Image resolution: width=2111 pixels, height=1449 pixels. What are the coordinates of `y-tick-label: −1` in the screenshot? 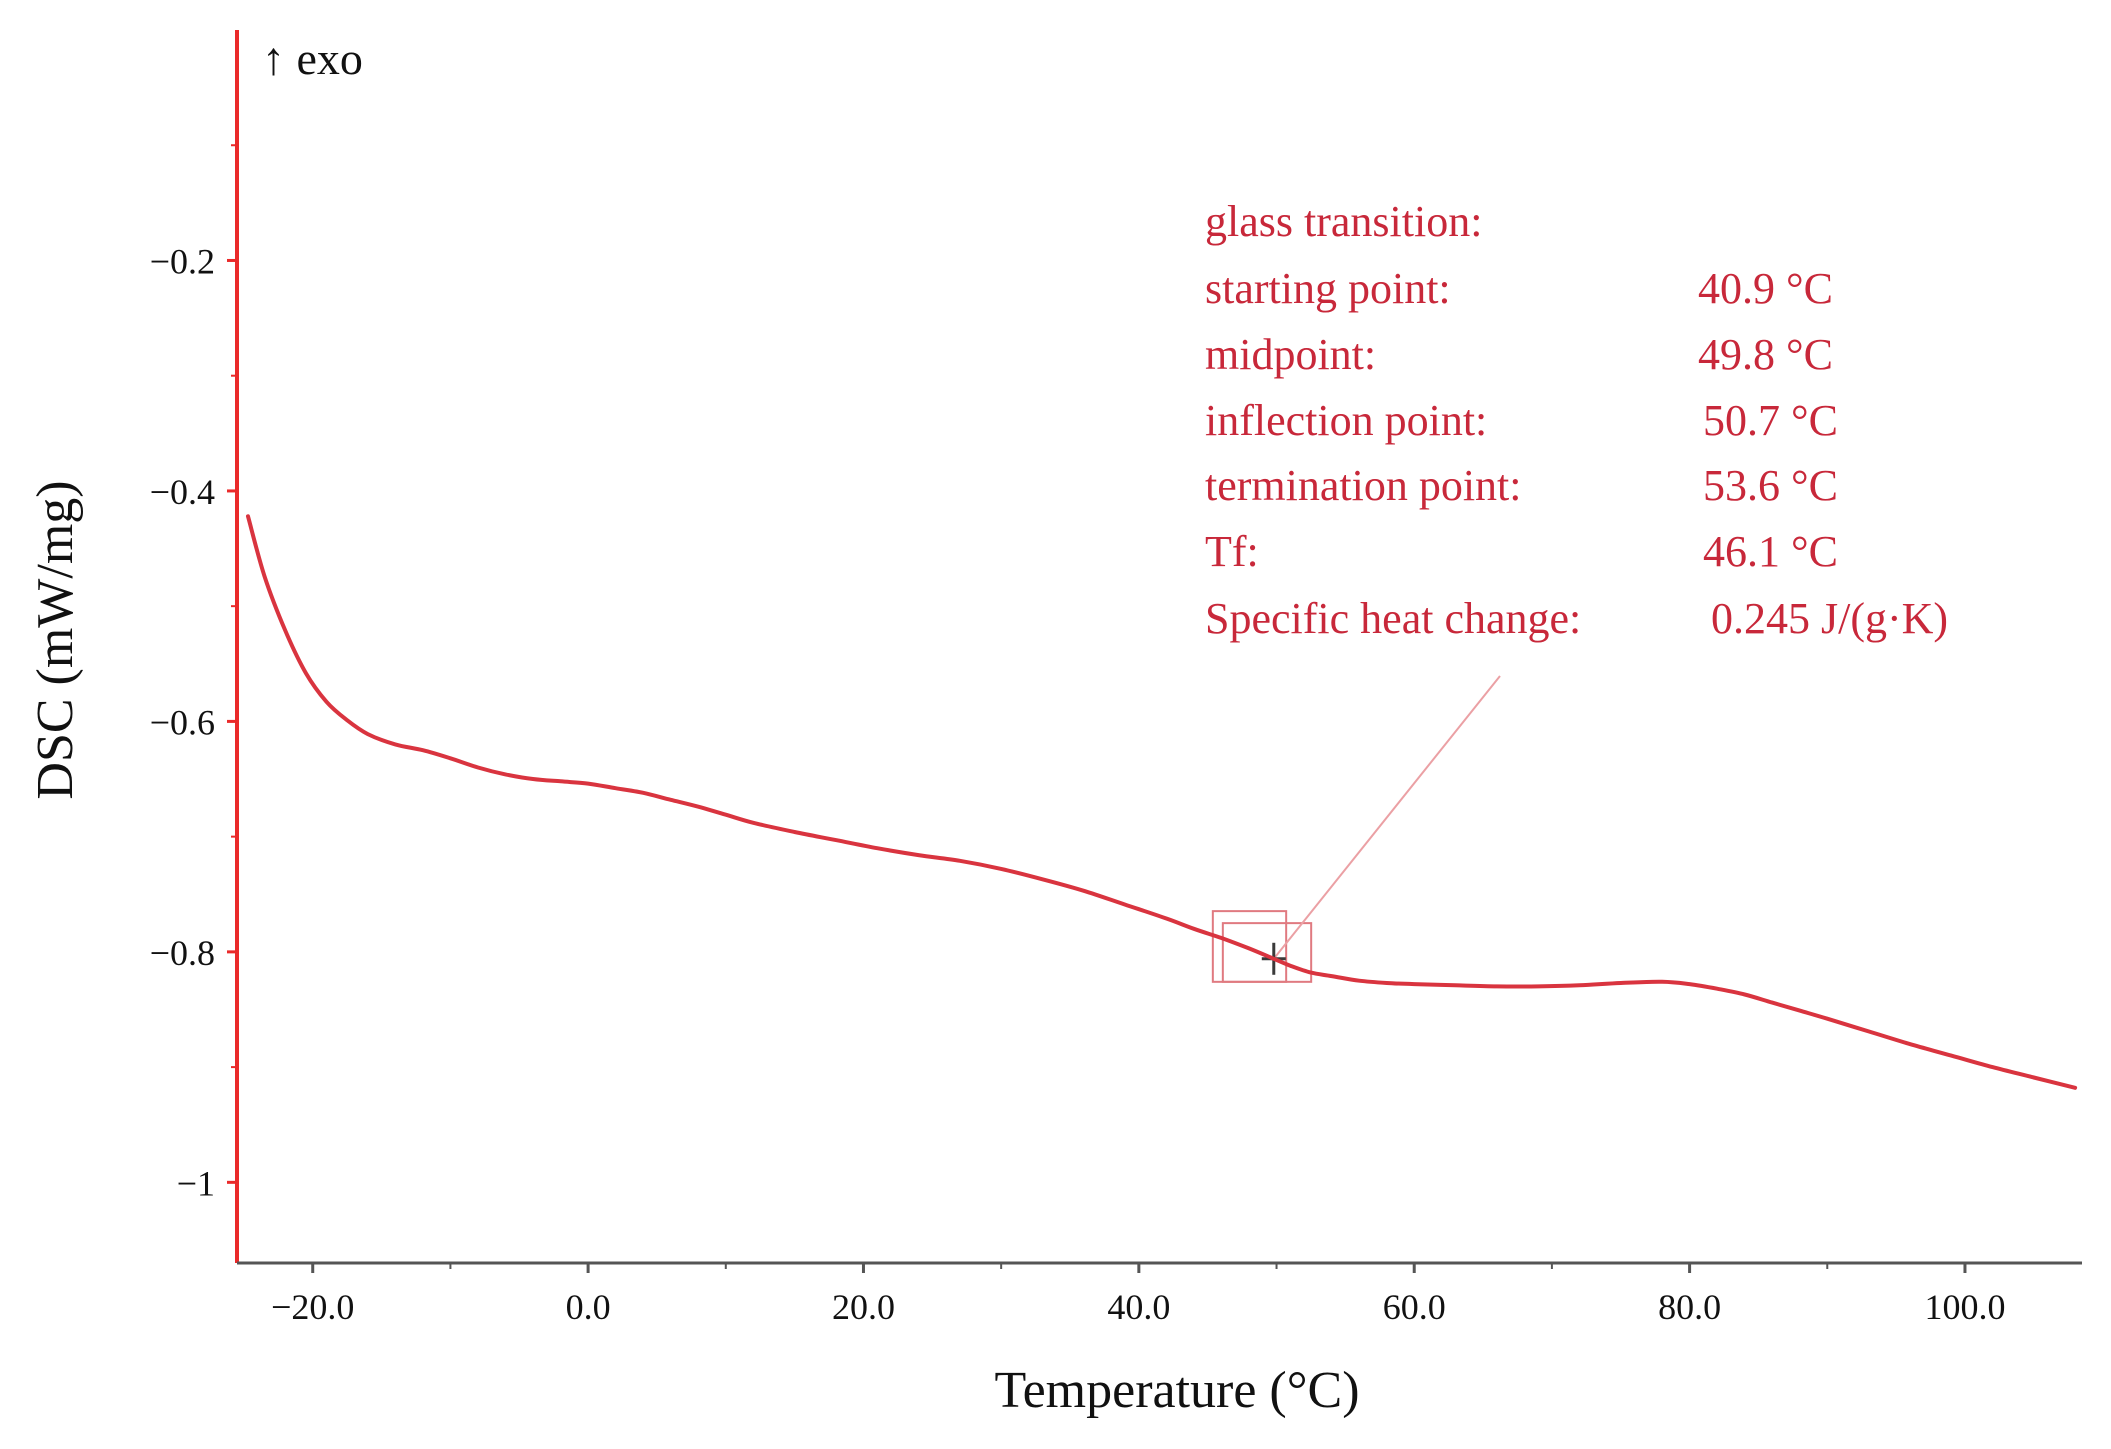 It's located at (196, 1183).